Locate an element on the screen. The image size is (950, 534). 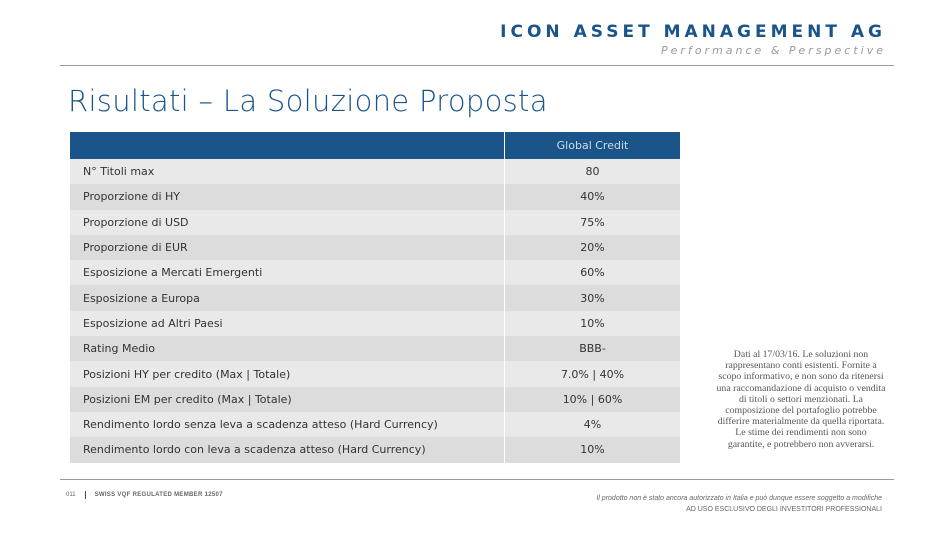
row-label: Proporzione di USD is located at coordinates (287, 222).